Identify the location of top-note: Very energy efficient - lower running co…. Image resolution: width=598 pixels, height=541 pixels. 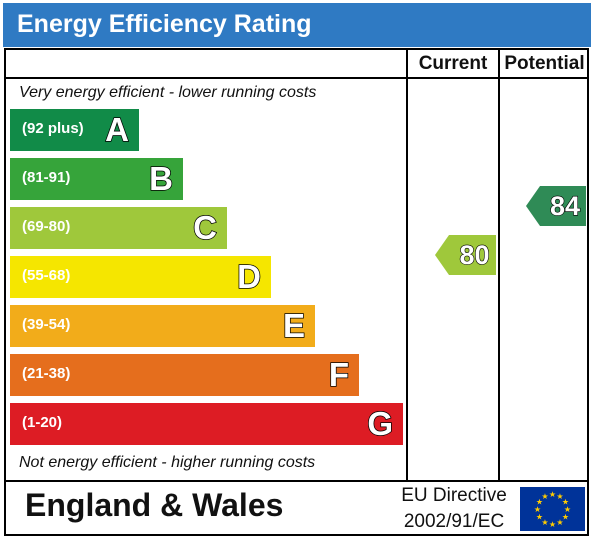
(168, 92).